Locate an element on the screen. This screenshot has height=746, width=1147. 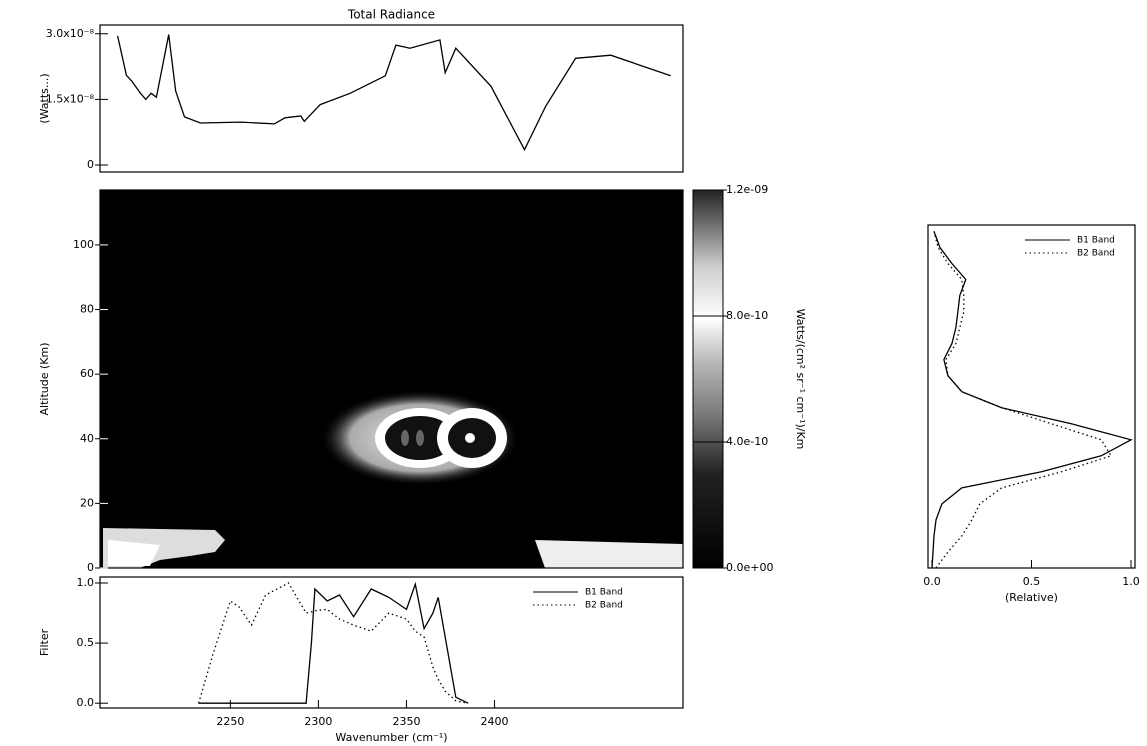
y-tick-label: 3.0x10⁻⁸ is located at coordinates (70, 33).